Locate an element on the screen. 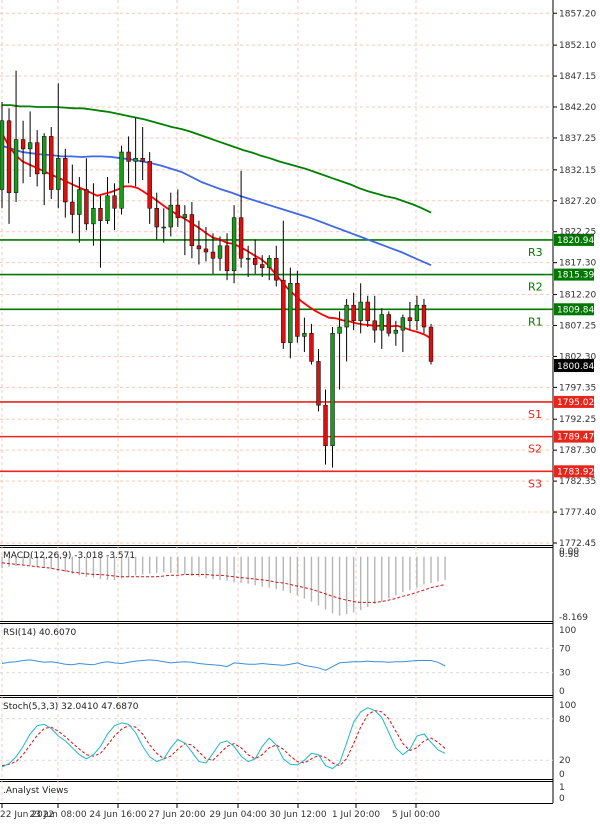 This screenshot has width=600, height=825. level-name-r2: R2 is located at coordinates (535, 287).